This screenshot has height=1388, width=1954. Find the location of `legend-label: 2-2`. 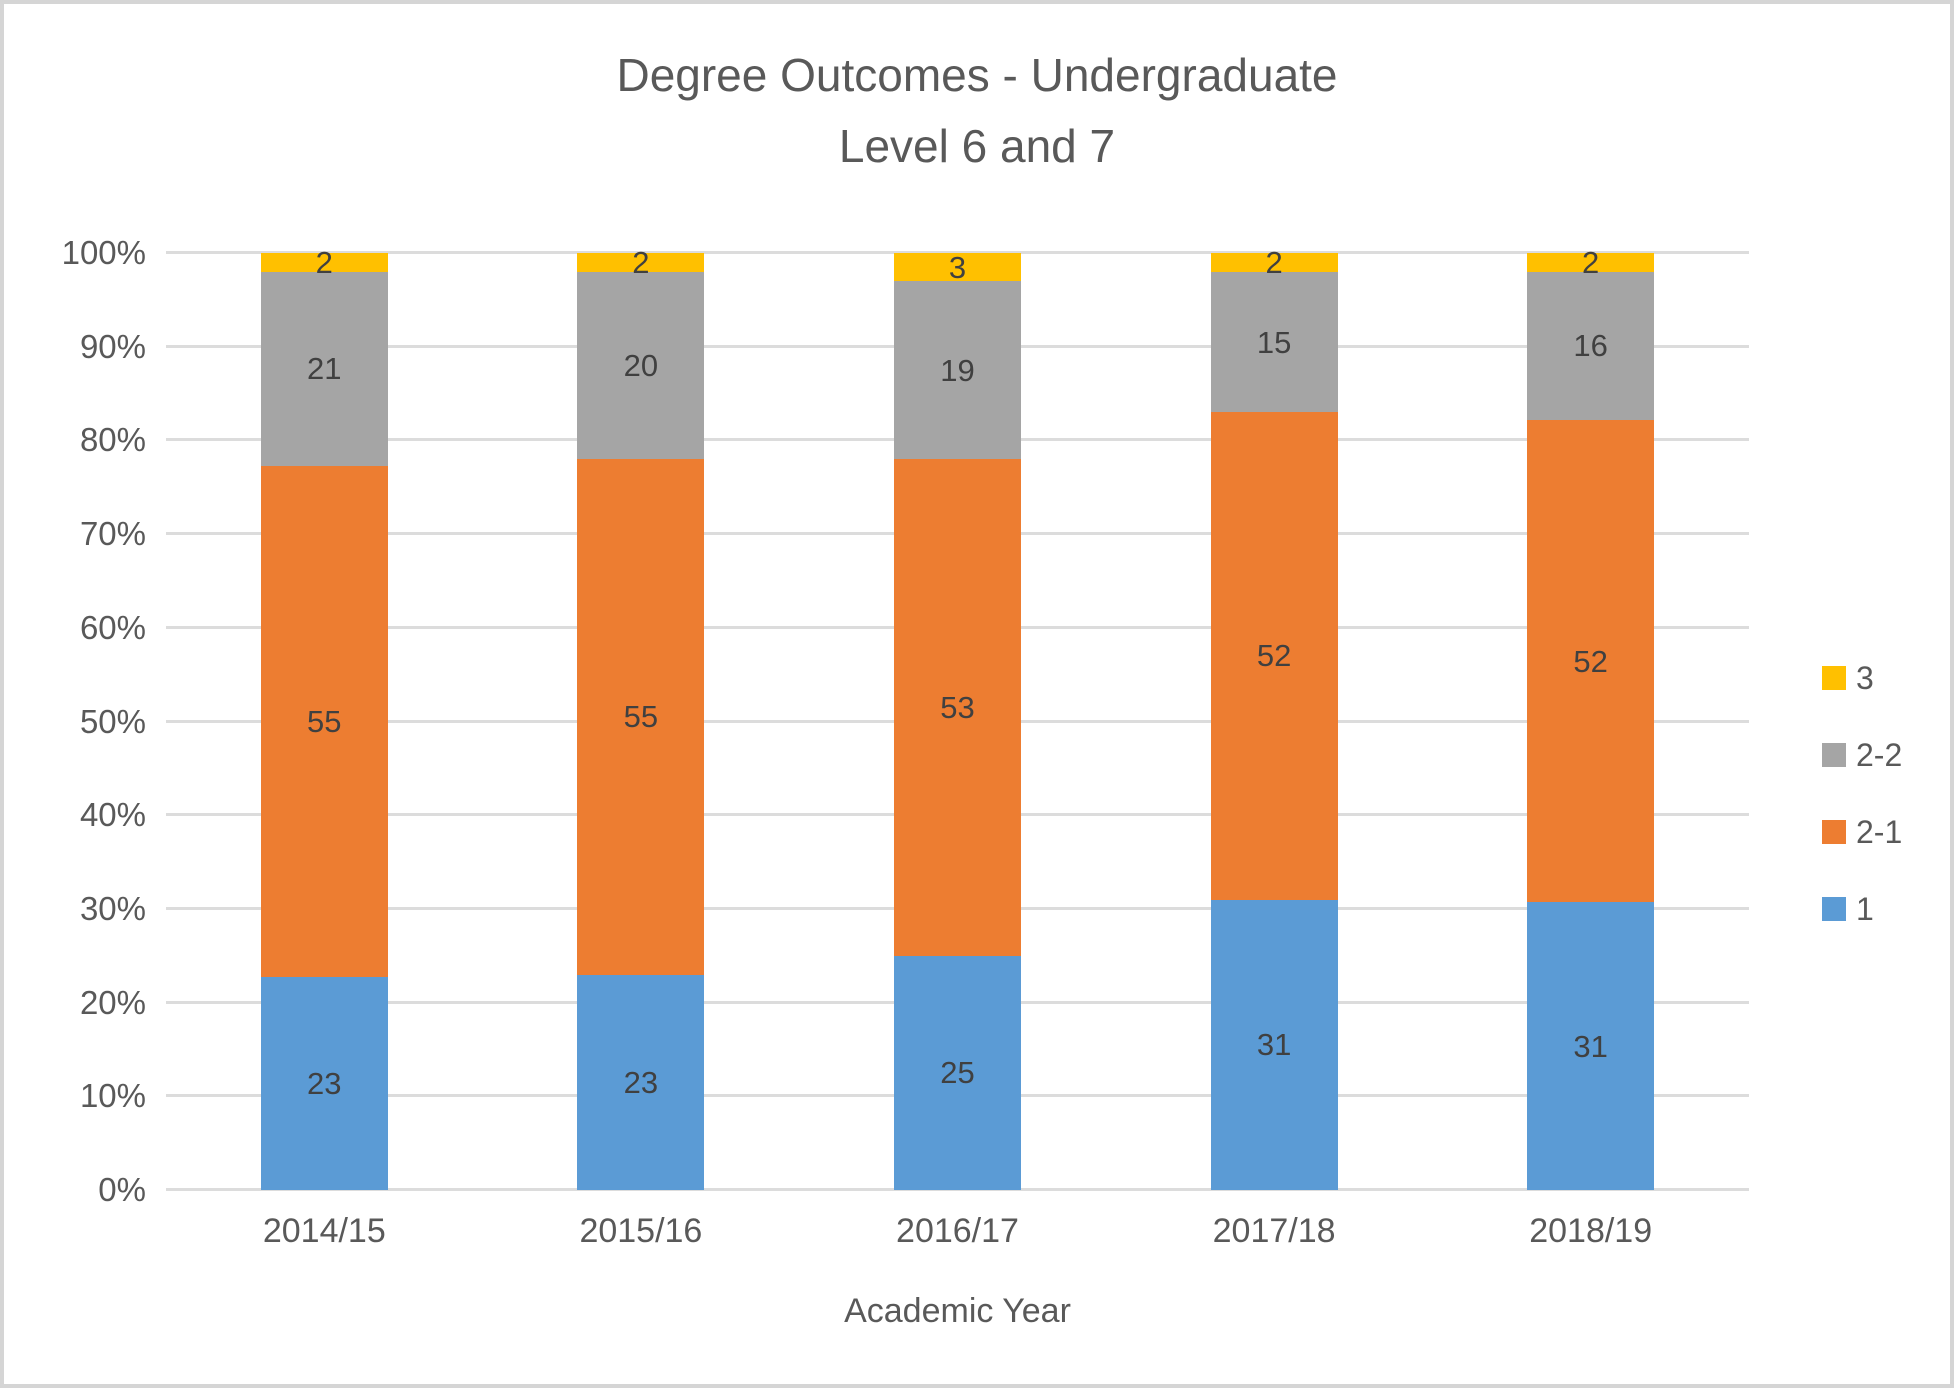

legend-label: 2-2 is located at coordinates (1879, 755).